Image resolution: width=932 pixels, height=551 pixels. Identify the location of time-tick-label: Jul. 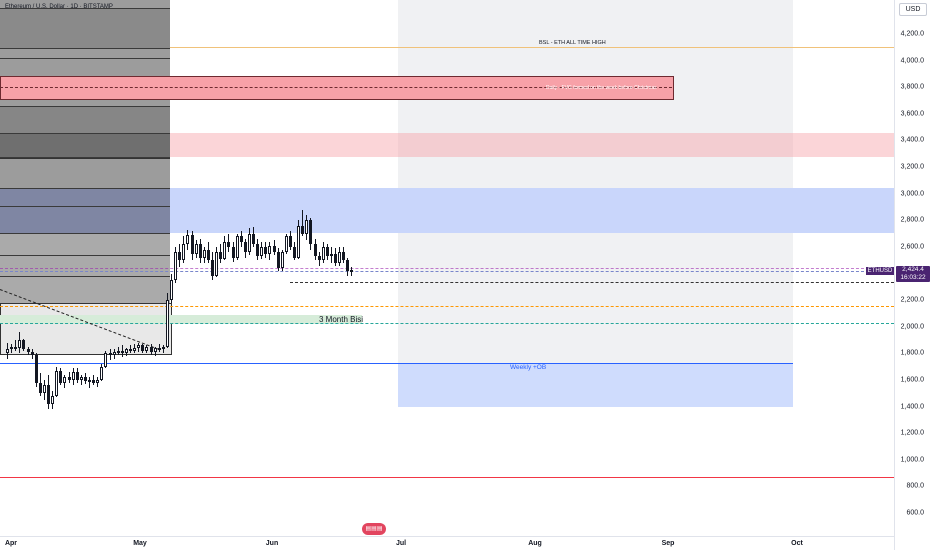
(401, 543).